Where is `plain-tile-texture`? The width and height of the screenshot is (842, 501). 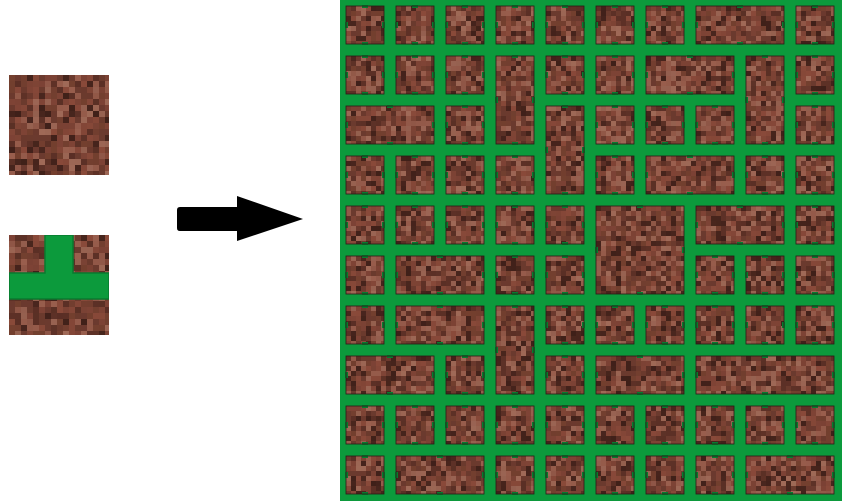
plain-tile-texture is located at coordinates (59, 125).